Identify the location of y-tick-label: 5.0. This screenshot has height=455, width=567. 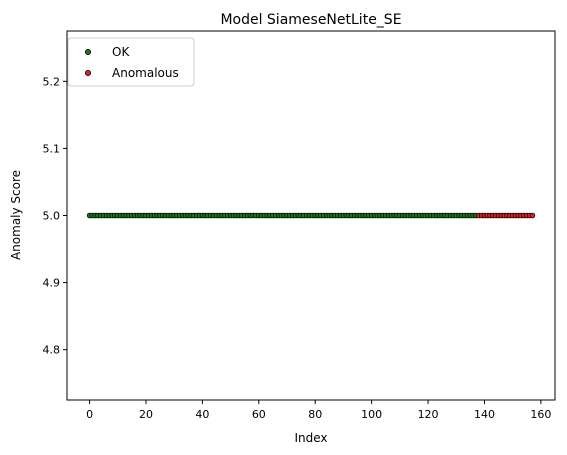
(52, 216).